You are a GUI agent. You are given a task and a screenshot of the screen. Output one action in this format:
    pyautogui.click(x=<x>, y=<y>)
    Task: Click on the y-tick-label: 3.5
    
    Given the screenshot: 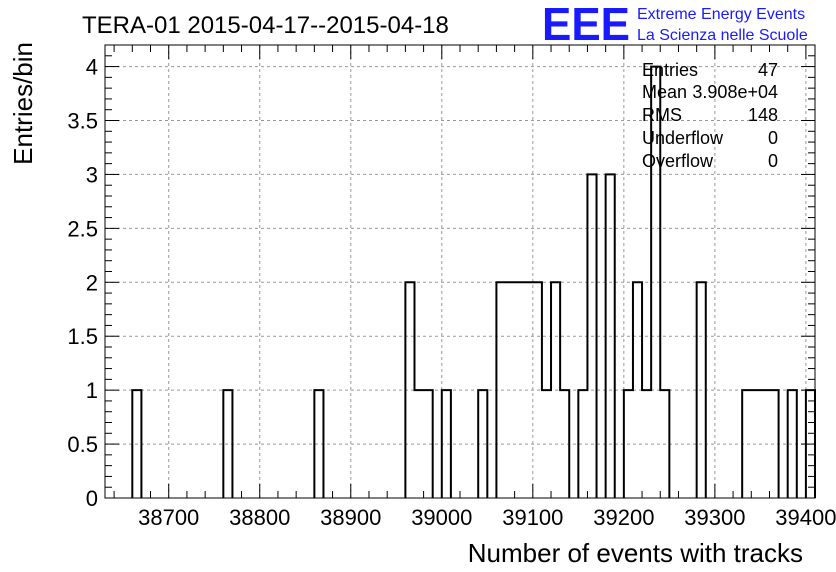 What is the action you would take?
    pyautogui.click(x=82, y=121)
    